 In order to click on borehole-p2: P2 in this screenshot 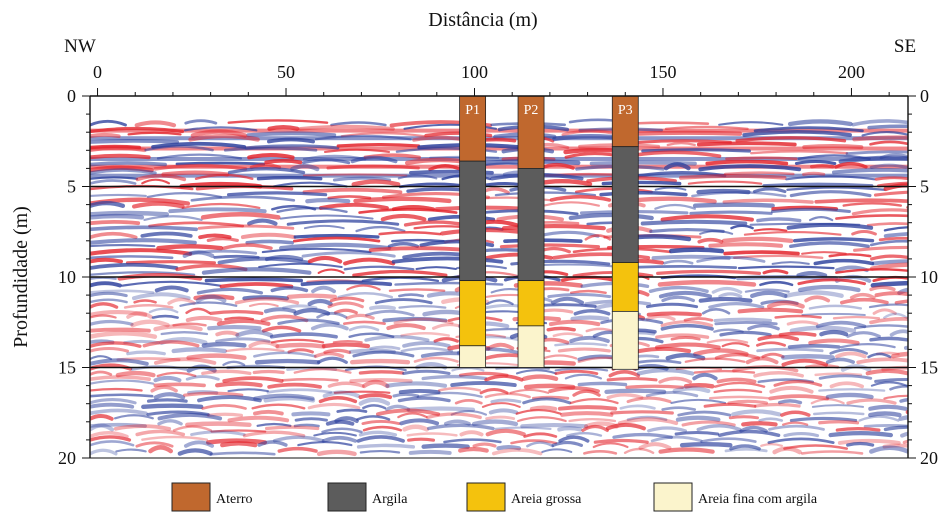, I will do `click(531, 232)`.